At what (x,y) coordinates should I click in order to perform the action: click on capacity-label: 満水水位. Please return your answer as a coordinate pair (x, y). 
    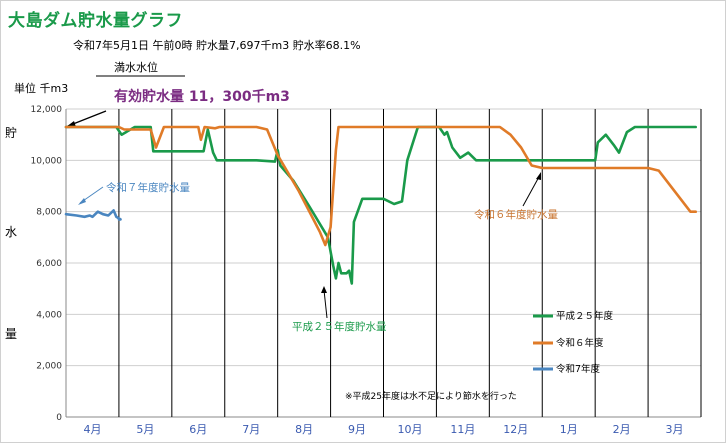
    Looking at the image, I should click on (136, 67).